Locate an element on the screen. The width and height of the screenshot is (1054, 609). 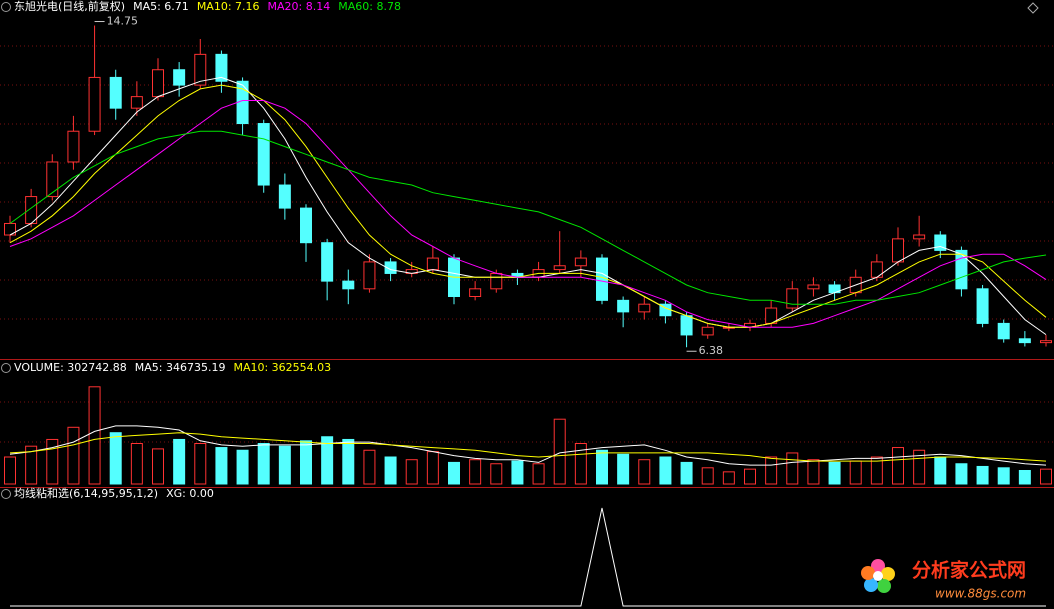
legend-label: MA20: 8.14 is located at coordinates (299, 6).